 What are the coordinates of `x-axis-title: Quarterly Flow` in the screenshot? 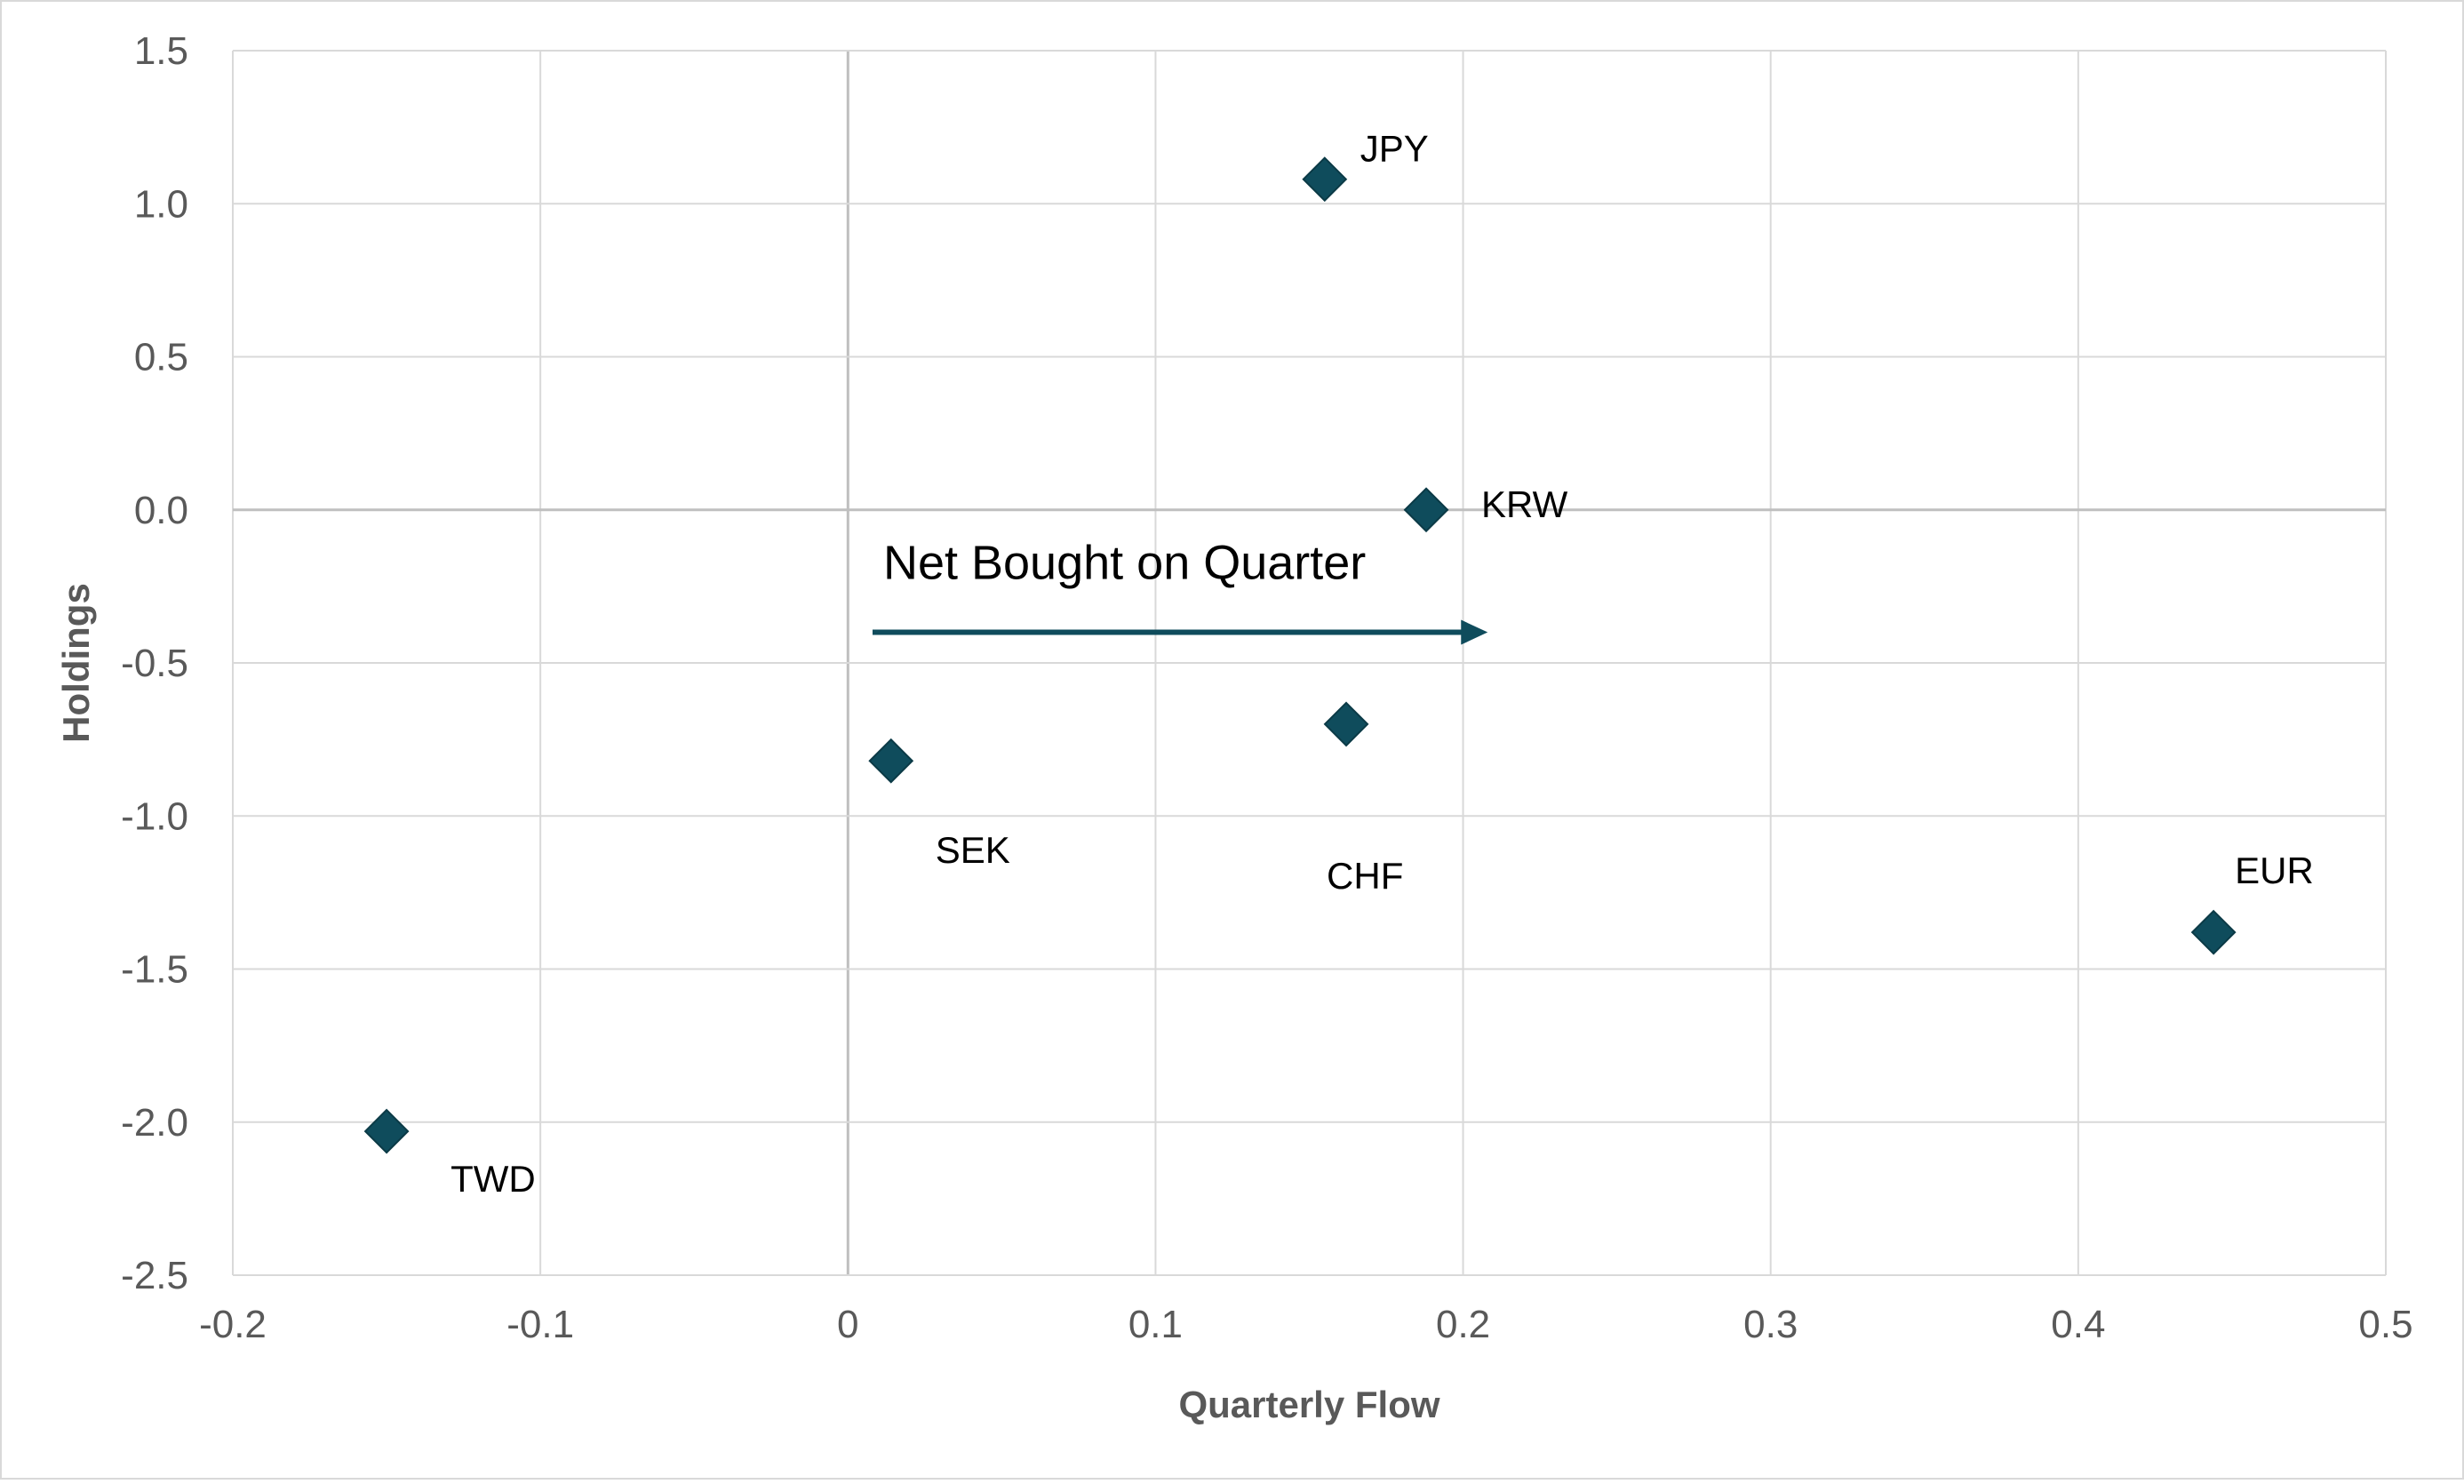 It's located at (1308, 1404).